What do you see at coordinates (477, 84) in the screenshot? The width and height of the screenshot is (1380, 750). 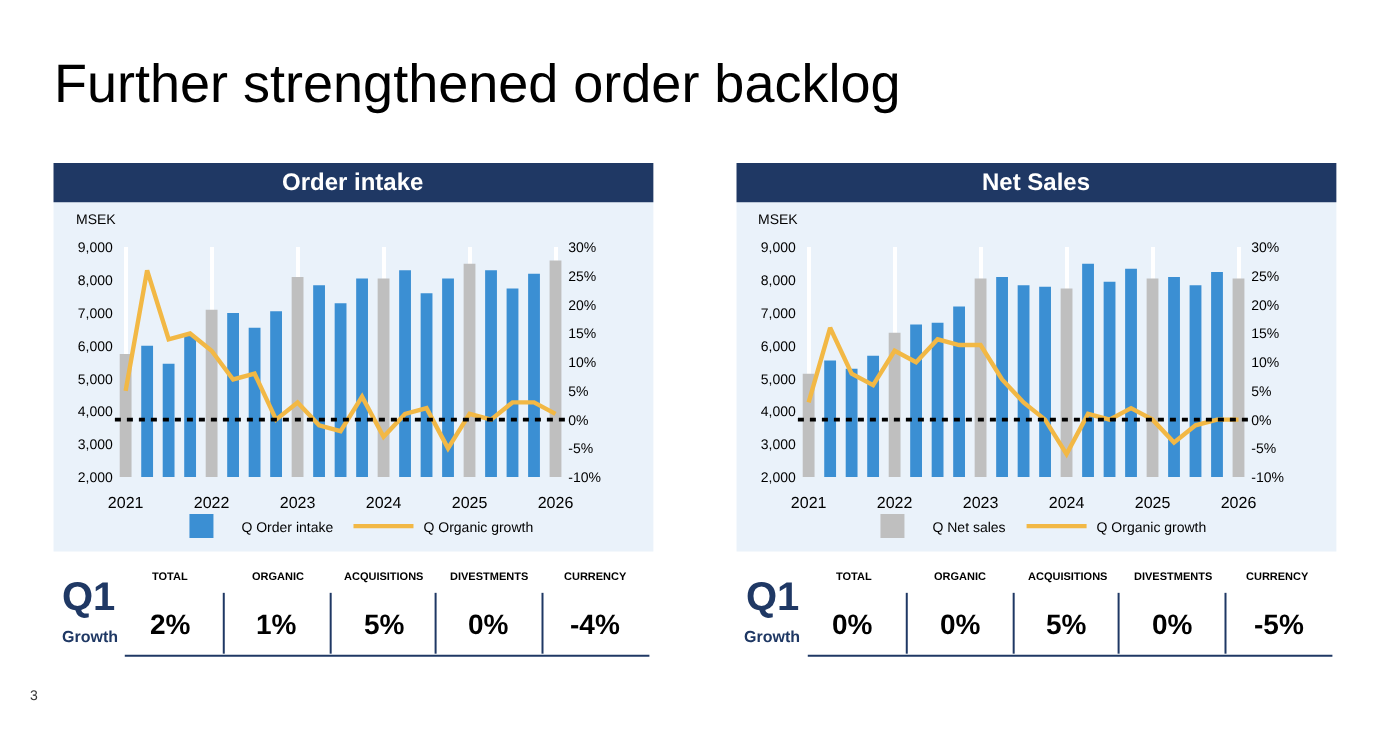 I see `text: Further strengthened order backlog` at bounding box center [477, 84].